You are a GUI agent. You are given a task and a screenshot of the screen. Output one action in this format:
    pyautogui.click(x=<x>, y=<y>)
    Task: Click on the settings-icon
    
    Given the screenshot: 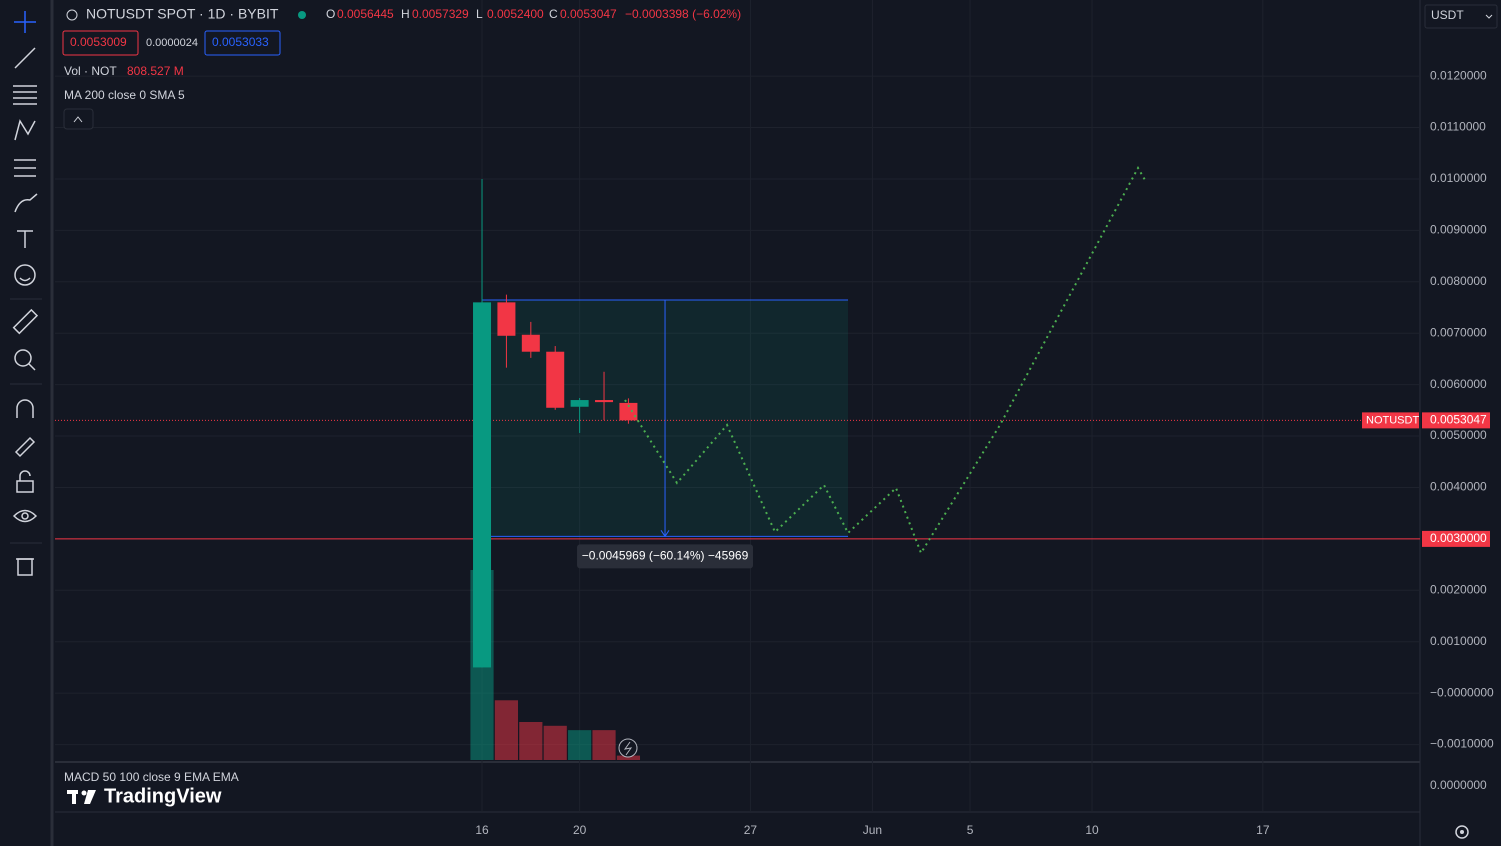 What is the action you would take?
    pyautogui.click(x=1462, y=832)
    